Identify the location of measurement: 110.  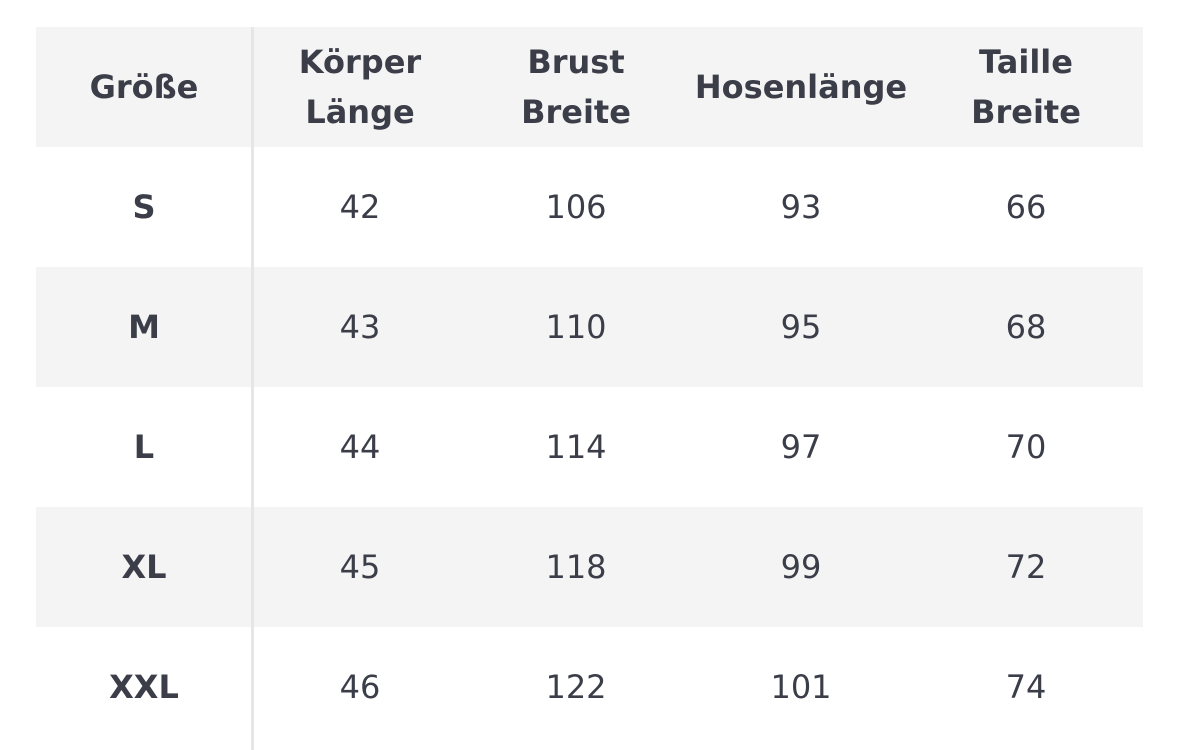
(576, 327).